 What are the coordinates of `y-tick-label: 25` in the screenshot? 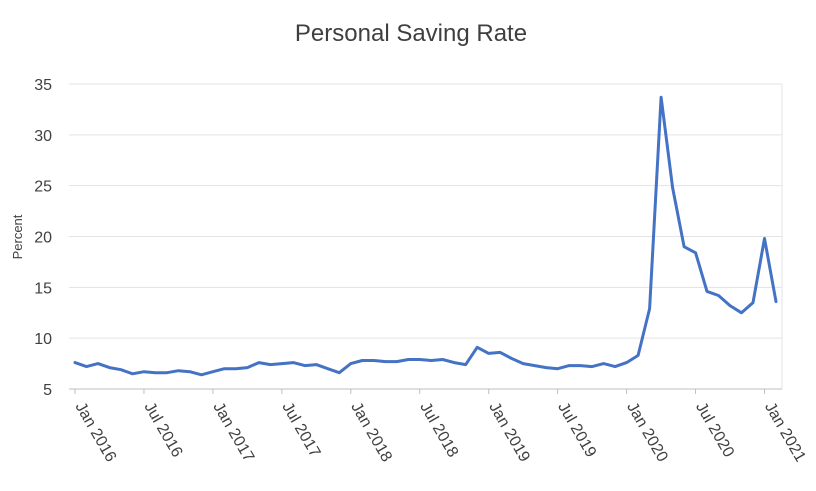 It's located at (43, 187).